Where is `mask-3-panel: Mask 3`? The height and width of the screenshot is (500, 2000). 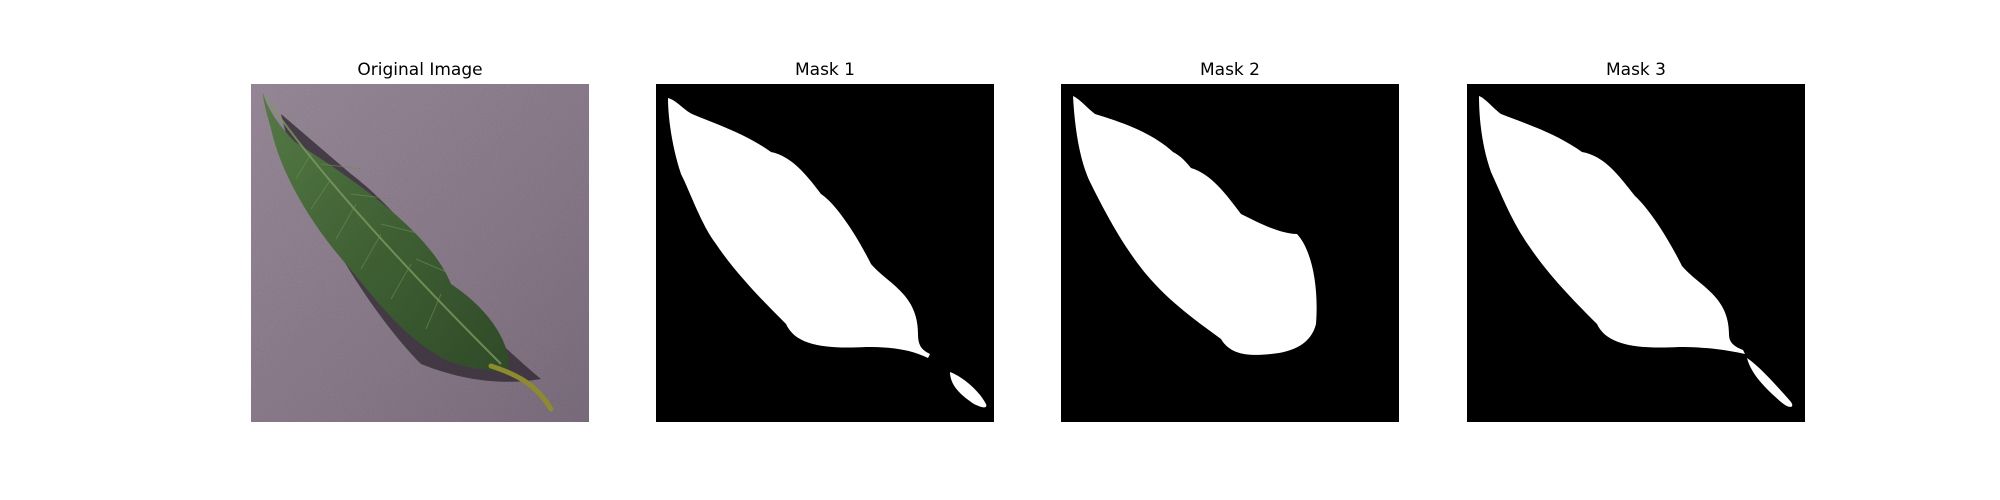
mask-3-panel: Mask 3 is located at coordinates (1636, 242).